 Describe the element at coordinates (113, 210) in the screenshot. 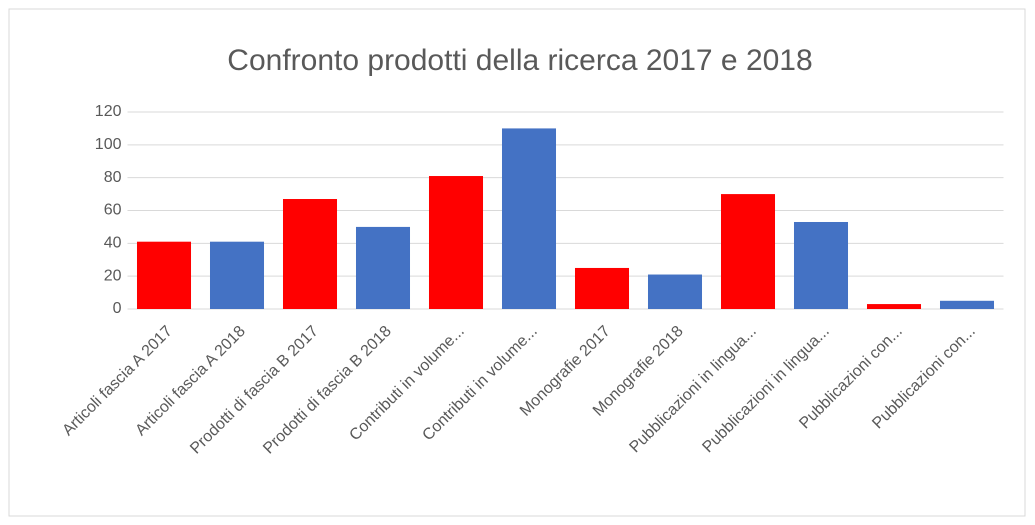

I see `y-tick-label: 60` at that location.